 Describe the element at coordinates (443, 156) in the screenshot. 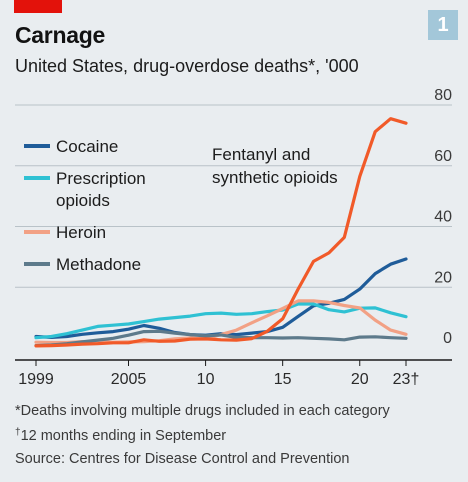

I see `y-tick-label-60: 60` at that location.